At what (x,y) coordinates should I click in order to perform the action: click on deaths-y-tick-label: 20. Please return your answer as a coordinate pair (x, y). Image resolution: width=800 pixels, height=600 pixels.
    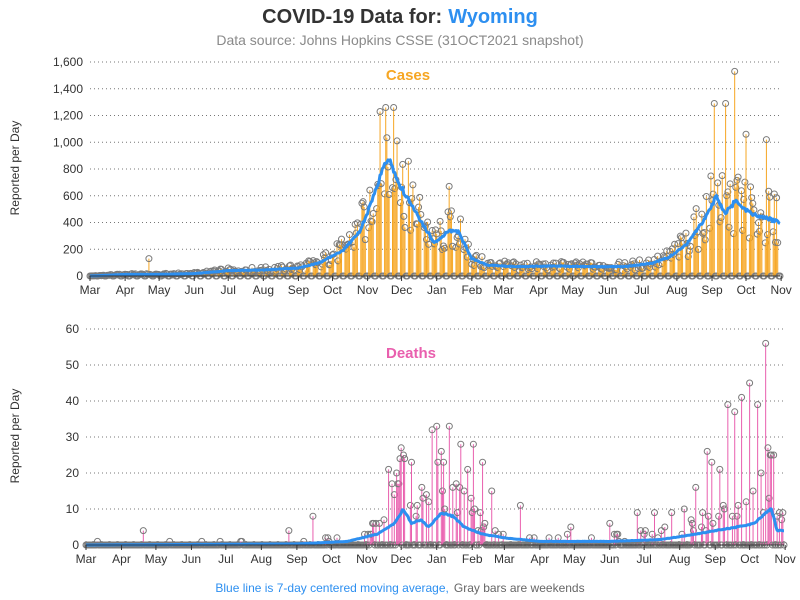
    Looking at the image, I should click on (73, 473).